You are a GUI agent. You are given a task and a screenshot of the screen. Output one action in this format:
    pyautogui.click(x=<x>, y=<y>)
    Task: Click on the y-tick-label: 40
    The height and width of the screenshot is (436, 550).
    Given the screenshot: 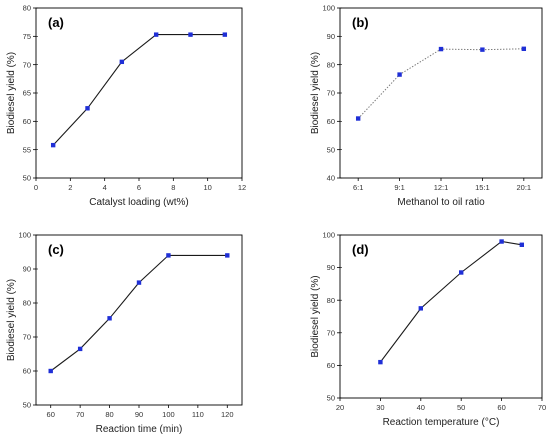 What is the action you would take?
    pyautogui.click(x=331, y=178)
    